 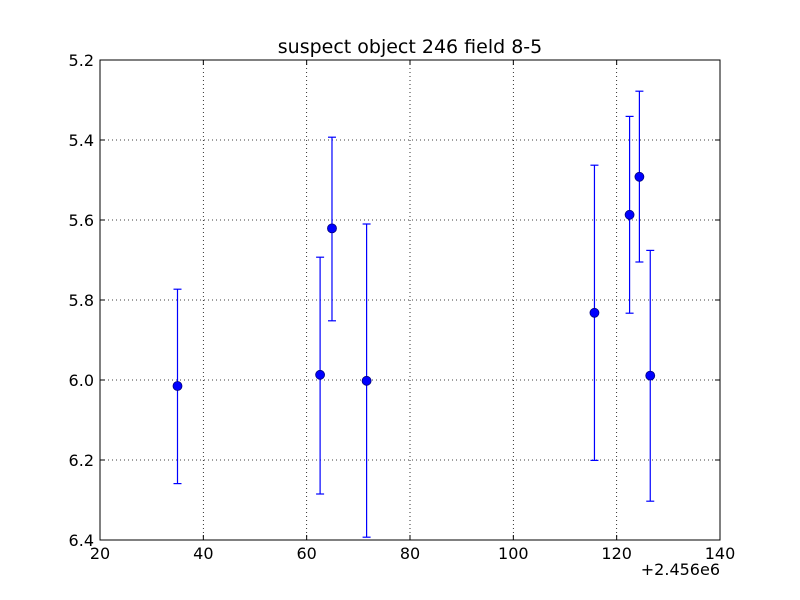 What do you see at coordinates (410, 553) in the screenshot?
I see `x-tick-label: 80` at bounding box center [410, 553].